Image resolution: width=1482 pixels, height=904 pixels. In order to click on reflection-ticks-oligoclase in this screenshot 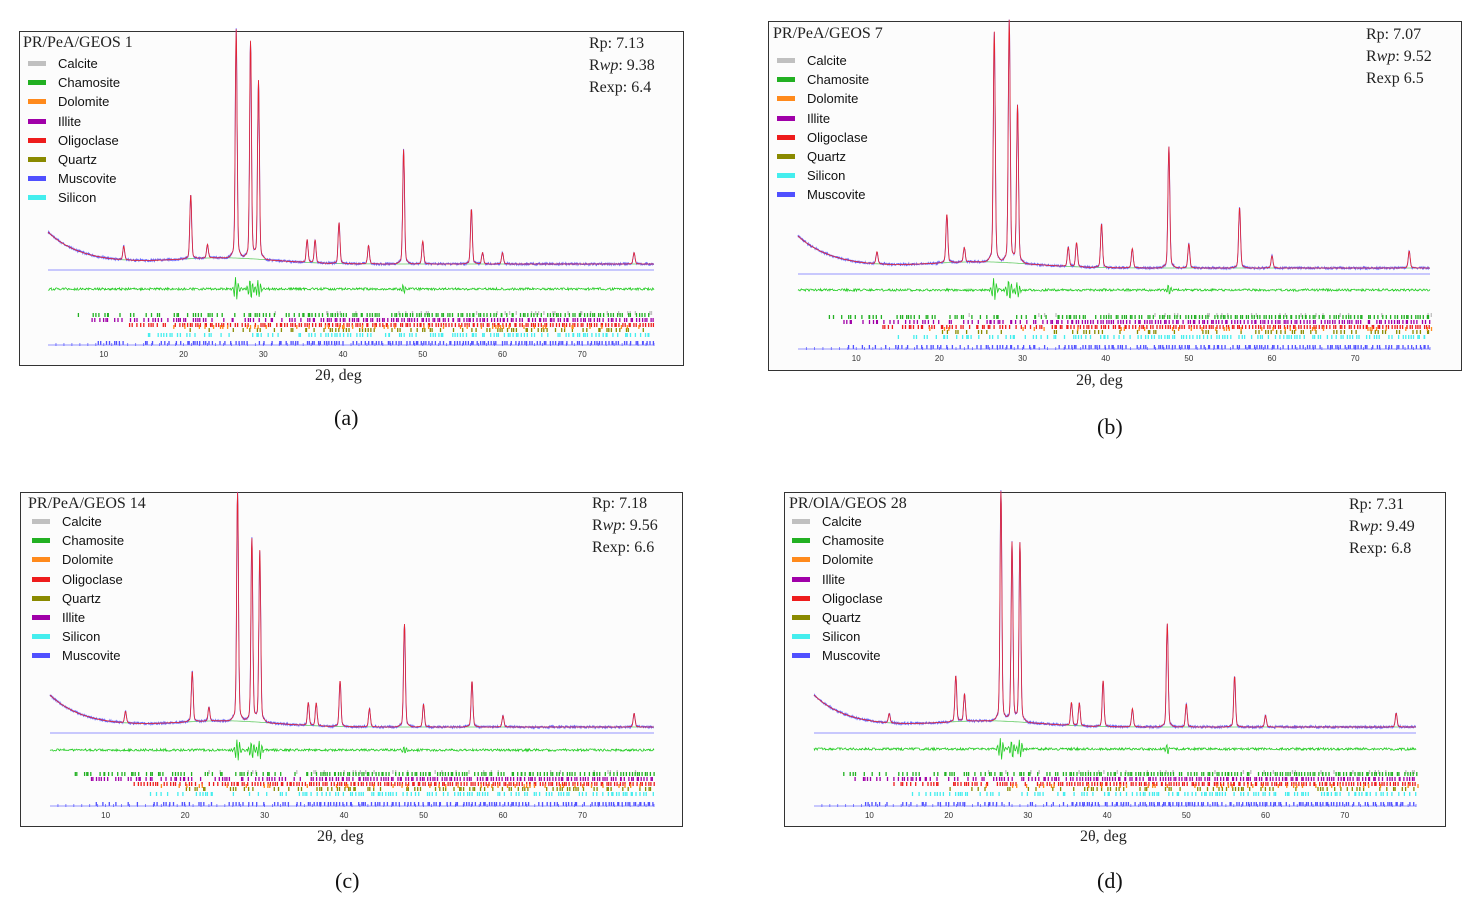, I will do `click(1156, 327)`.